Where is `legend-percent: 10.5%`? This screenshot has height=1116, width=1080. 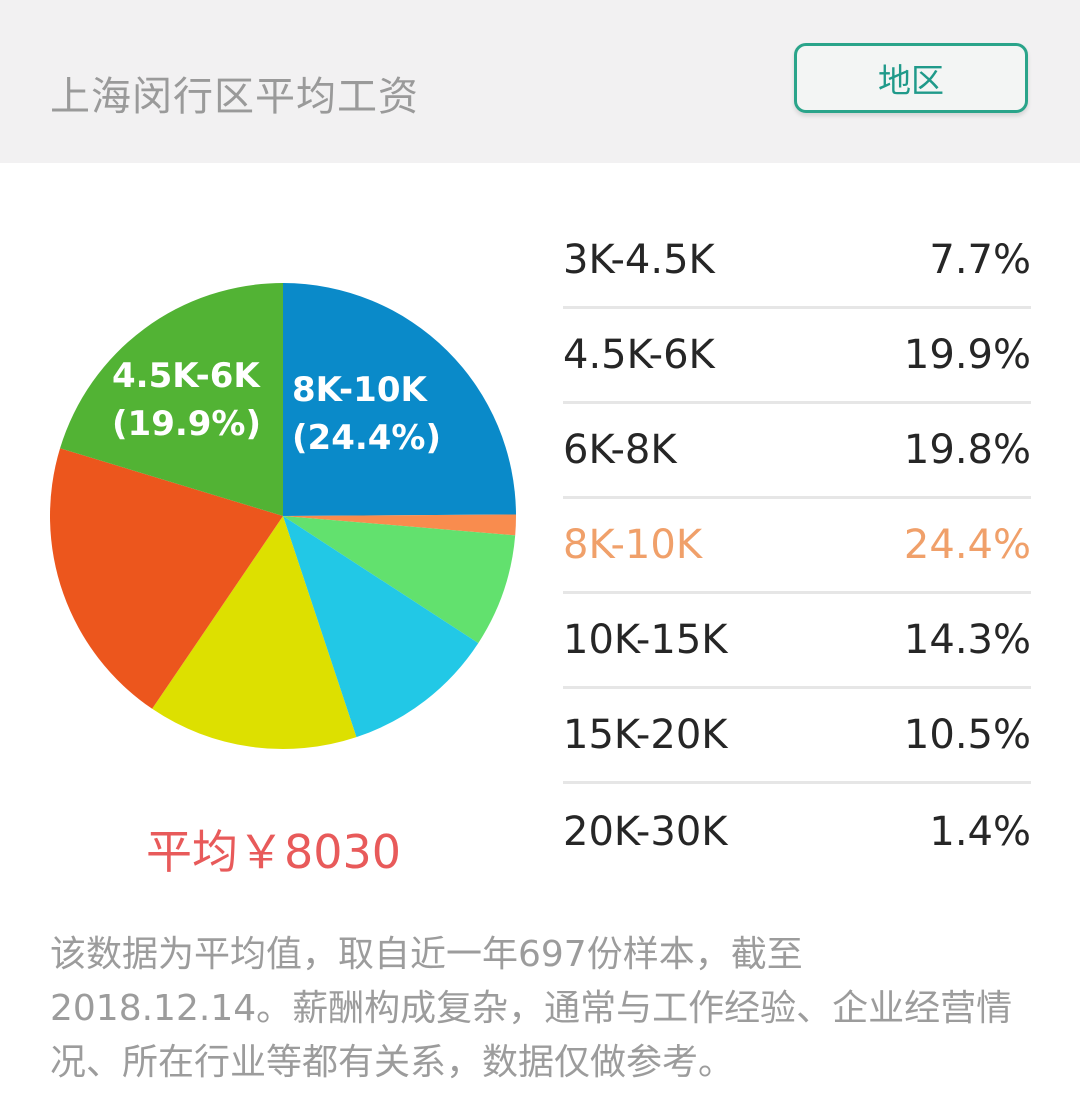 legend-percent: 10.5% is located at coordinates (967, 735).